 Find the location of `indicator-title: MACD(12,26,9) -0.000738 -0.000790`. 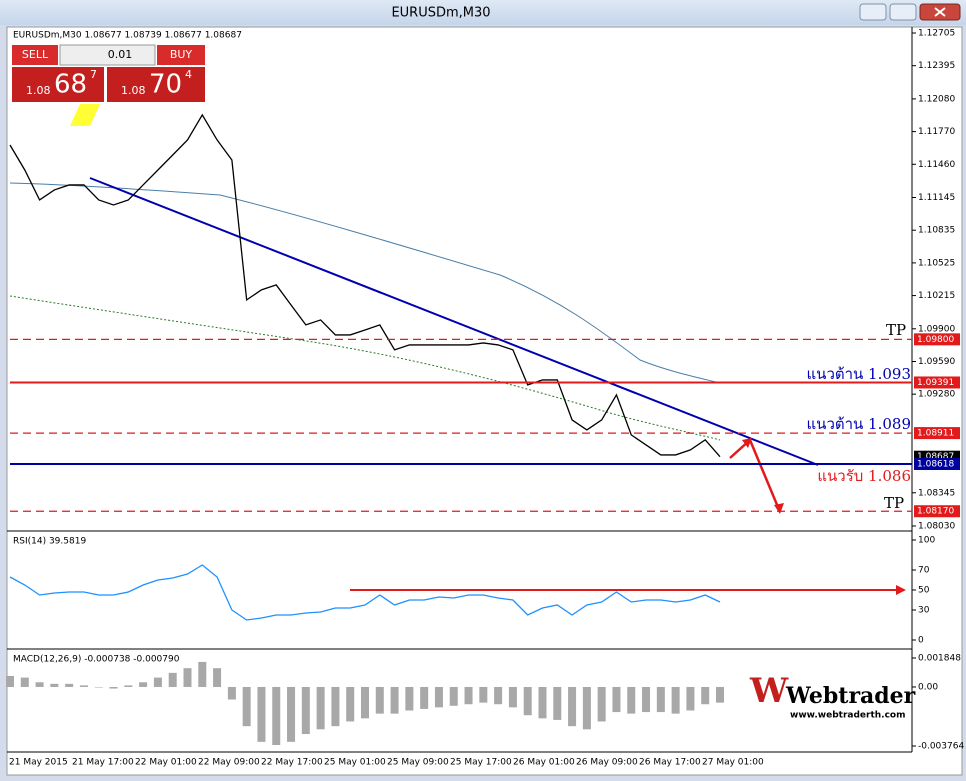

indicator-title: MACD(12,26,9) -0.000738 -0.000790 is located at coordinates (96, 660).